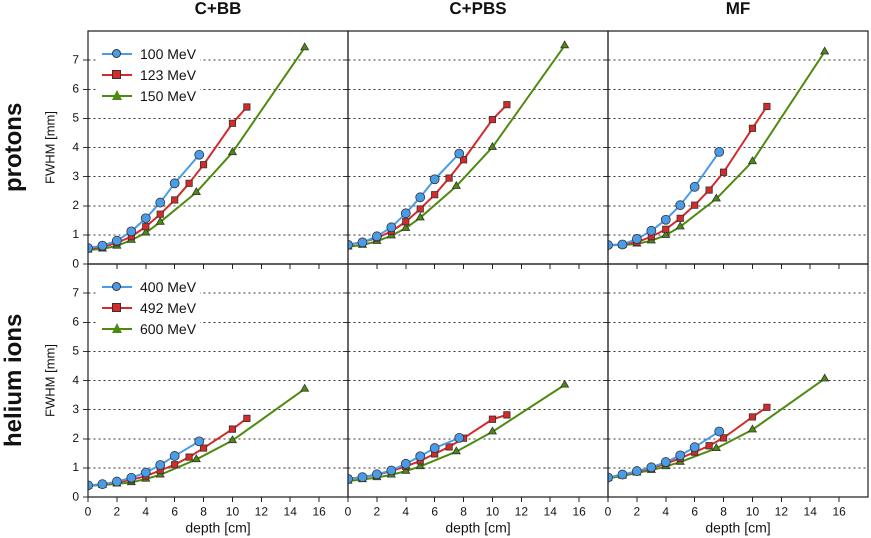 The image size is (871, 538). Describe the element at coordinates (168, 54) in the screenshot. I see `legend-label: 100 MeV` at that location.